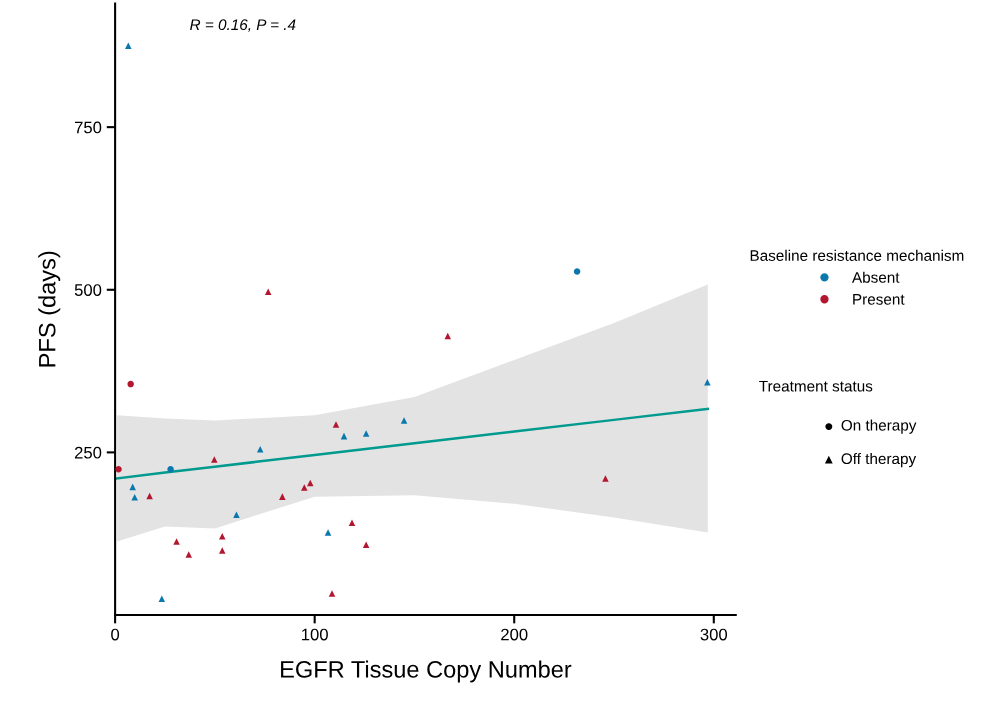 This screenshot has width=1001, height=711. What do you see at coordinates (115, 634) in the screenshot?
I see `x-tick-label: 0` at bounding box center [115, 634].